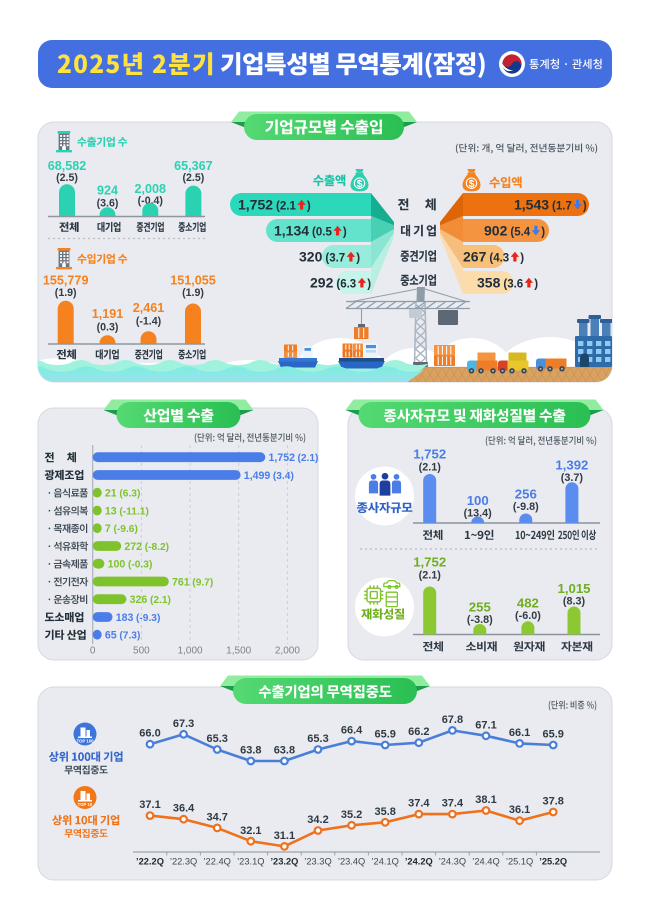  Describe the element at coordinates (284, 862) in the screenshot. I see `svg-text: ’23.2Q` at that location.